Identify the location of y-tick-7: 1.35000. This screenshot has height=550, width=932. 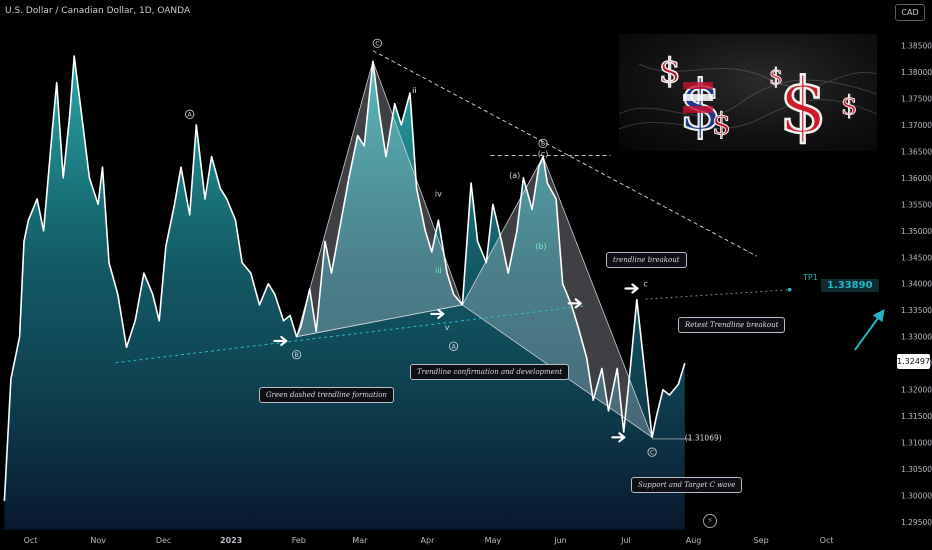
(916, 231).